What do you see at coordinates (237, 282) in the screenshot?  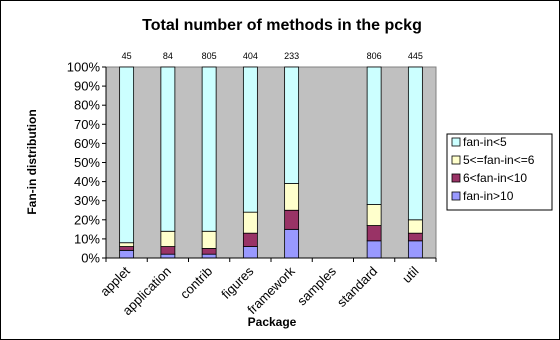 I see `x-tick-label: figures` at bounding box center [237, 282].